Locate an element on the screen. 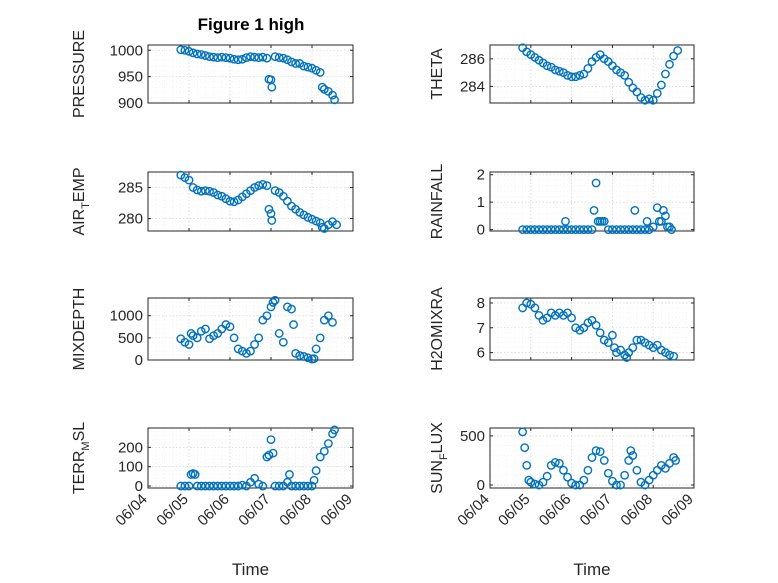  y-tick-label: 0 is located at coordinates (139, 360).